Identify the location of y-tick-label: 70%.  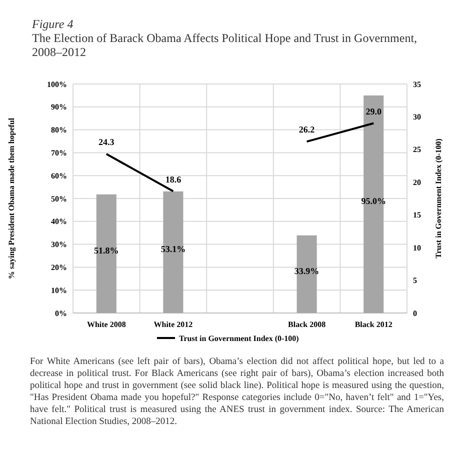
(59, 153).